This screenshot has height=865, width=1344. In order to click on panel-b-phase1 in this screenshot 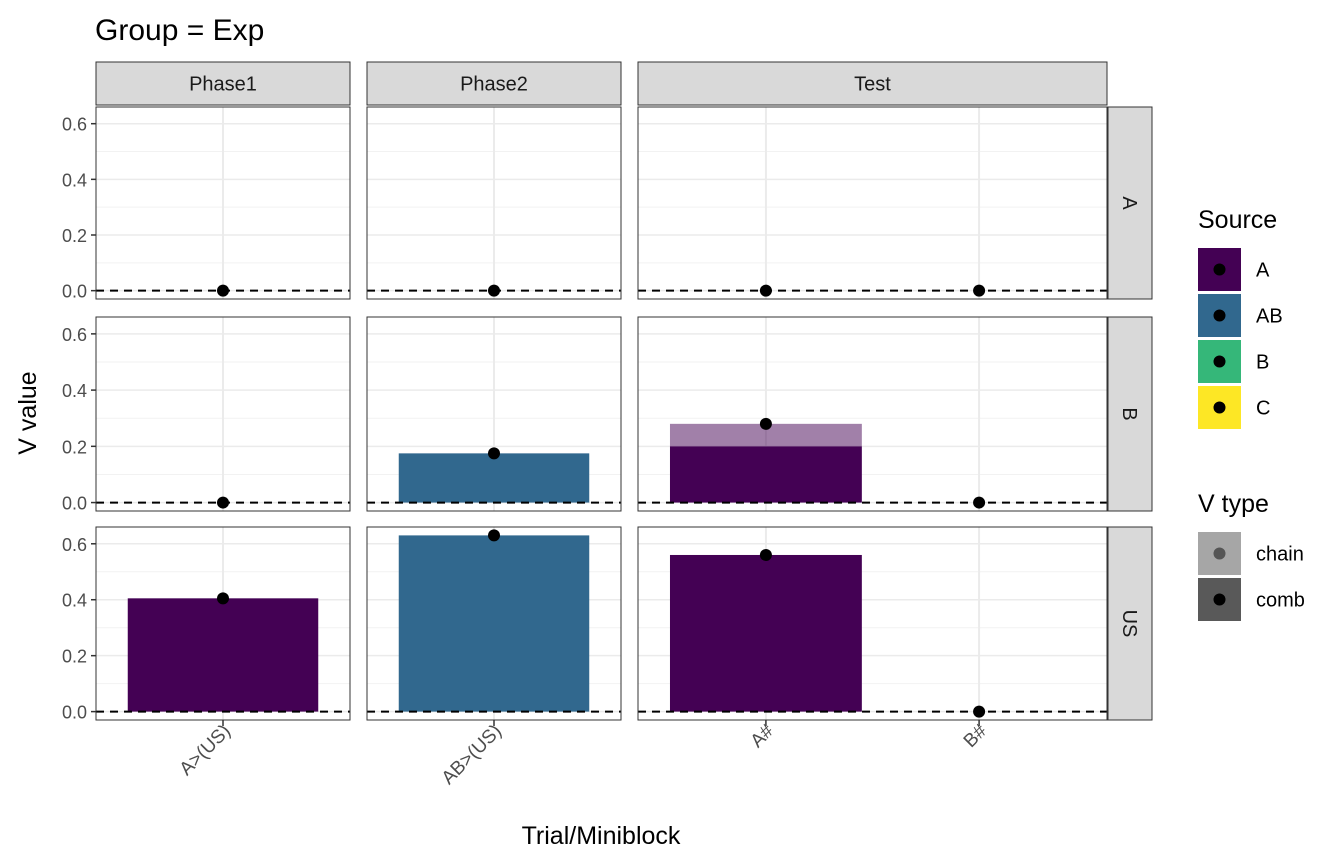, I will do `click(223, 414)`.